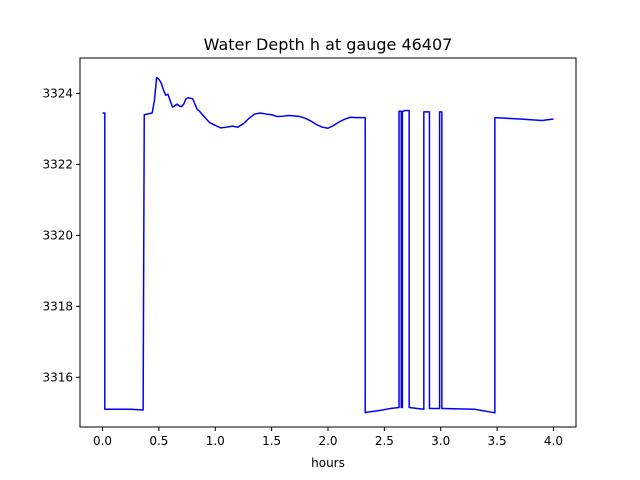  What do you see at coordinates (440, 441) in the screenshot?
I see `x-tick-label: 3.0` at bounding box center [440, 441].